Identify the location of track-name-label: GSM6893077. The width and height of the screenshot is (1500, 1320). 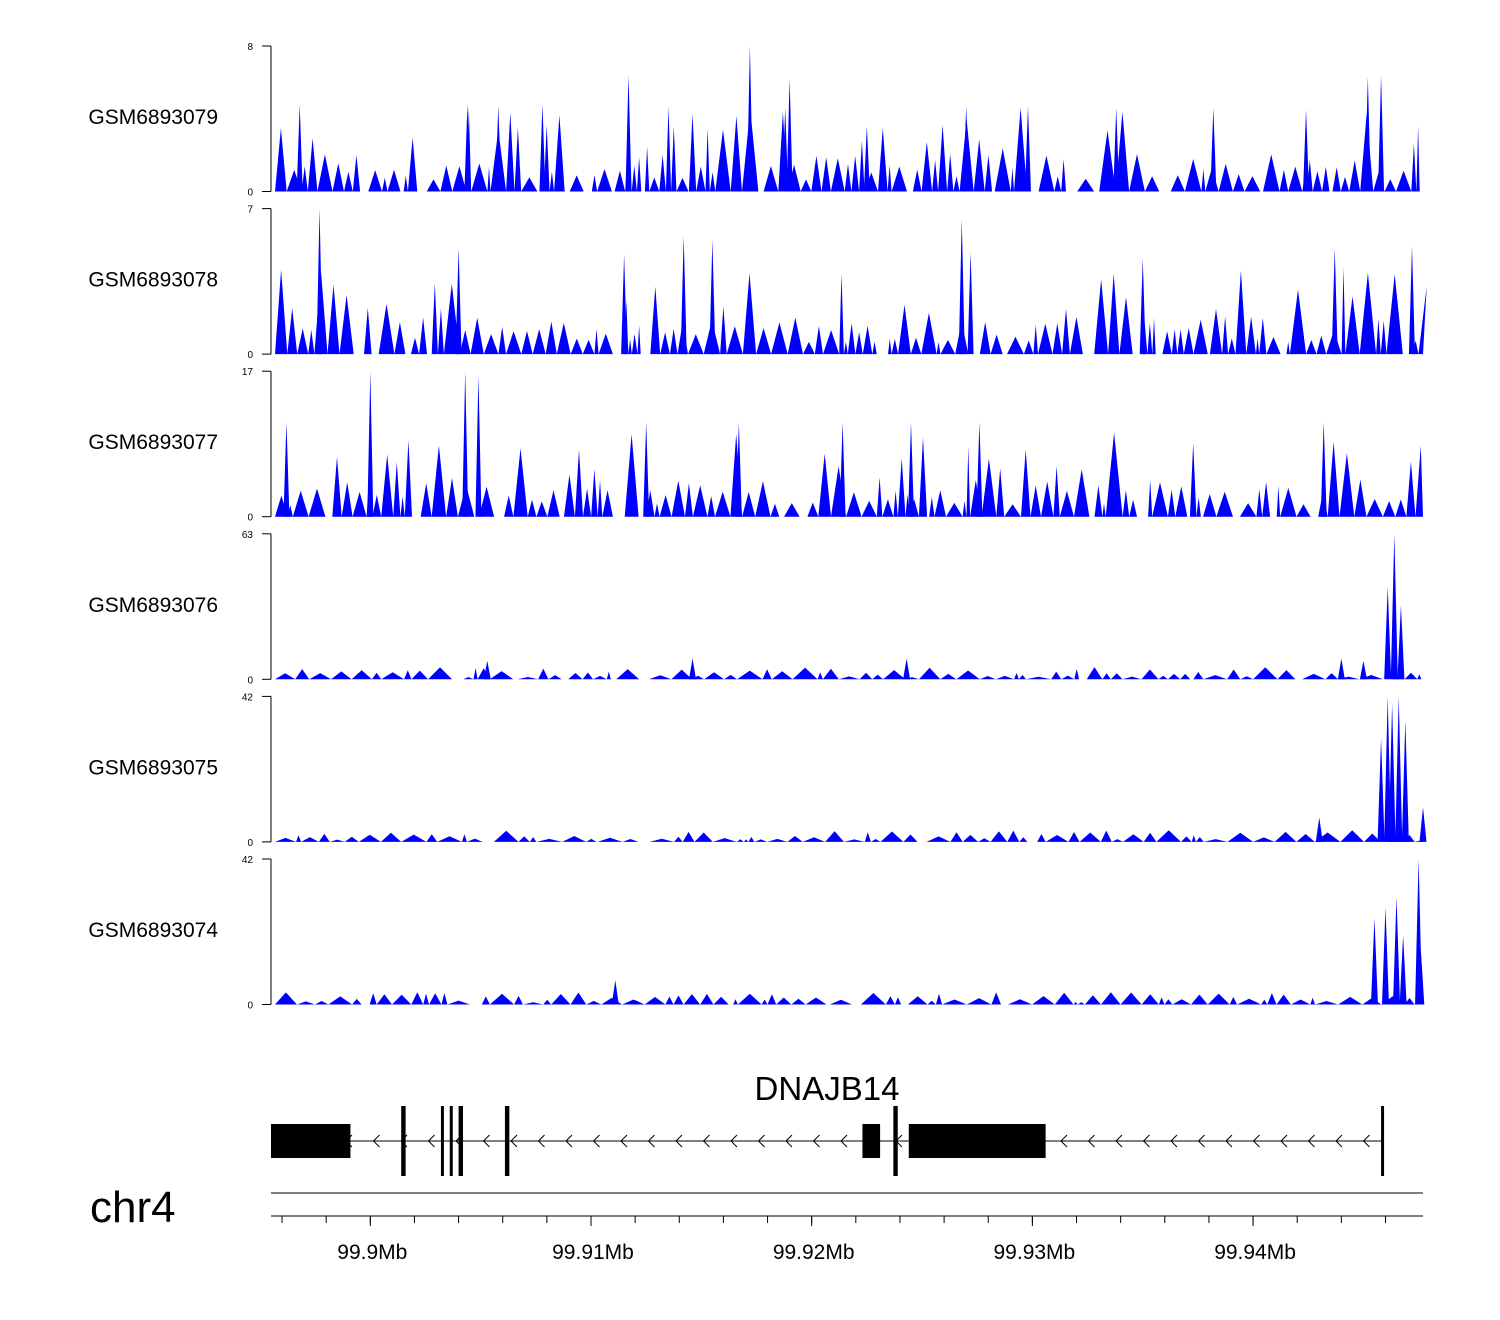
(153, 442).